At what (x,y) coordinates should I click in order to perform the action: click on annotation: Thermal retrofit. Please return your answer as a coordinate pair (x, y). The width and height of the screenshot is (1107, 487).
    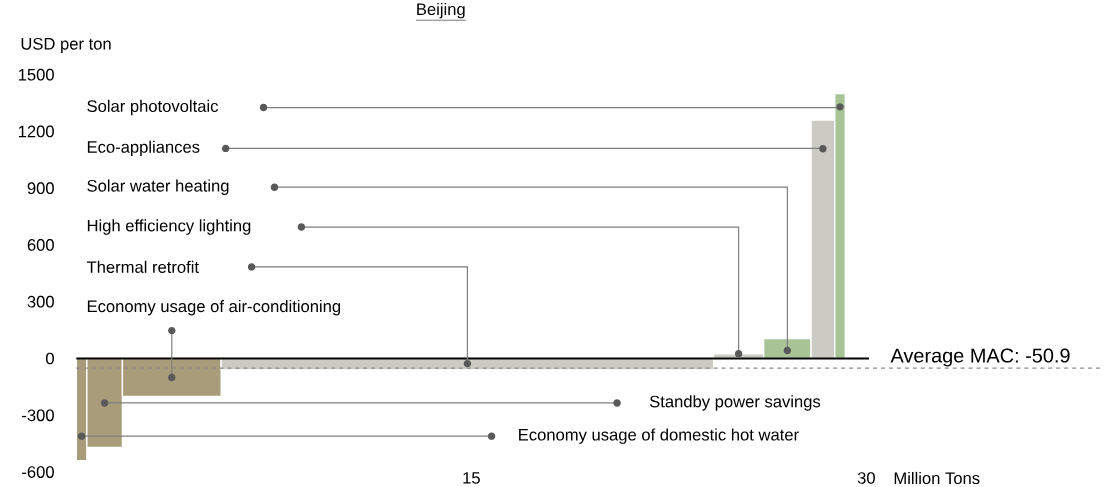
    Looking at the image, I should click on (142, 266).